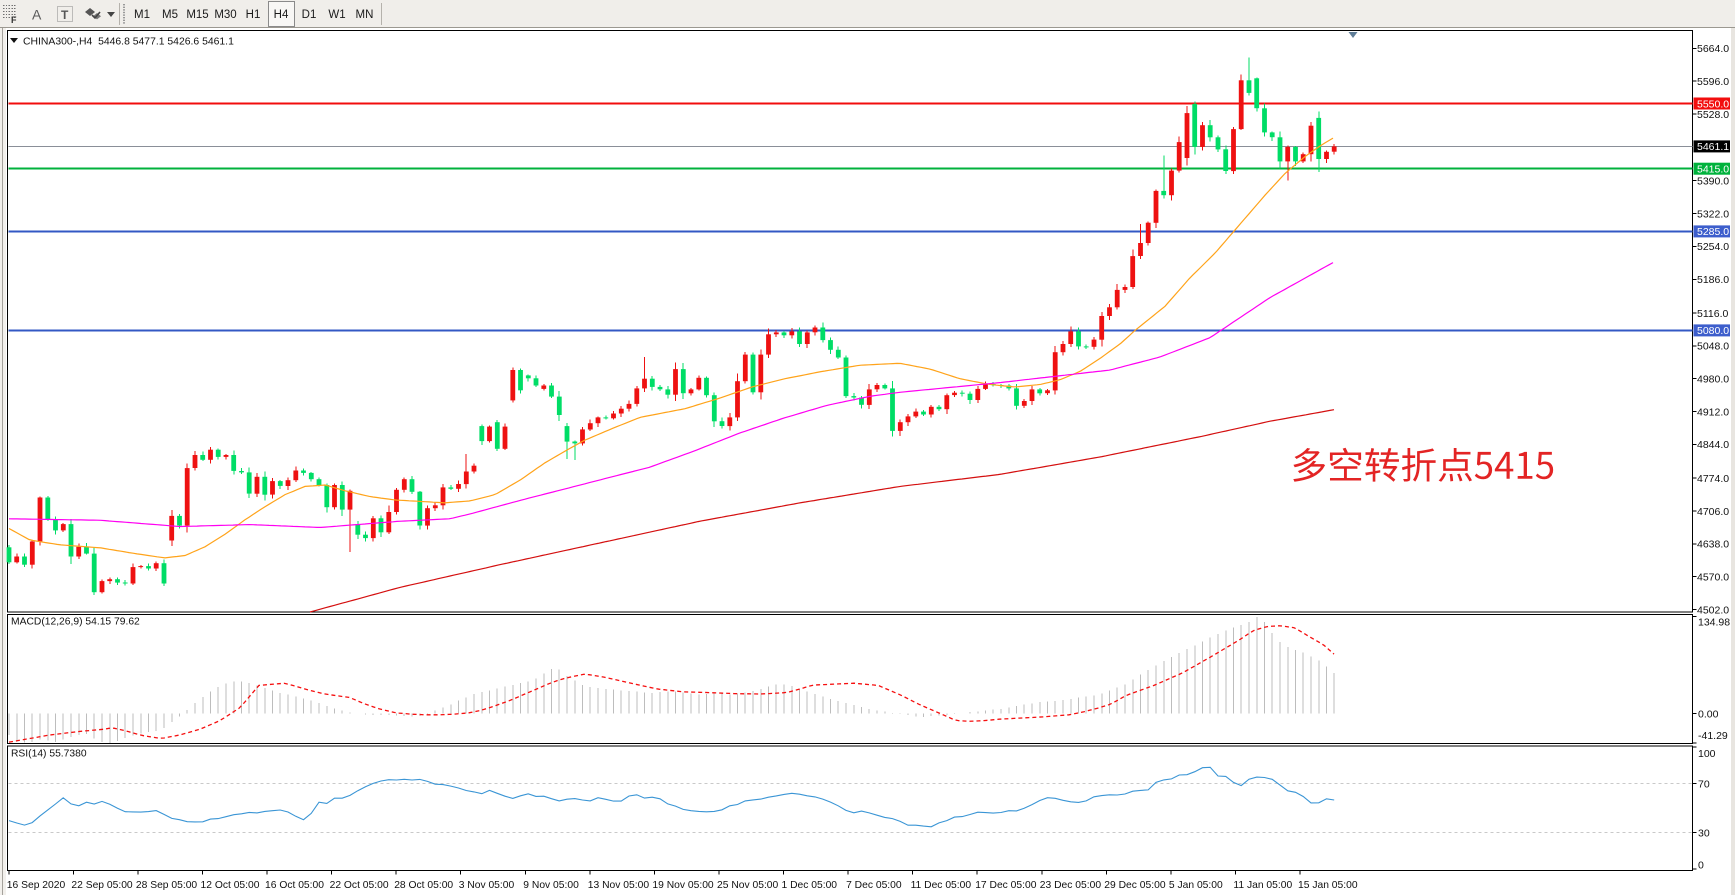 This screenshot has width=1735, height=895. What do you see at coordinates (309, 15) in the screenshot?
I see `svg-text: D1` at bounding box center [309, 15].